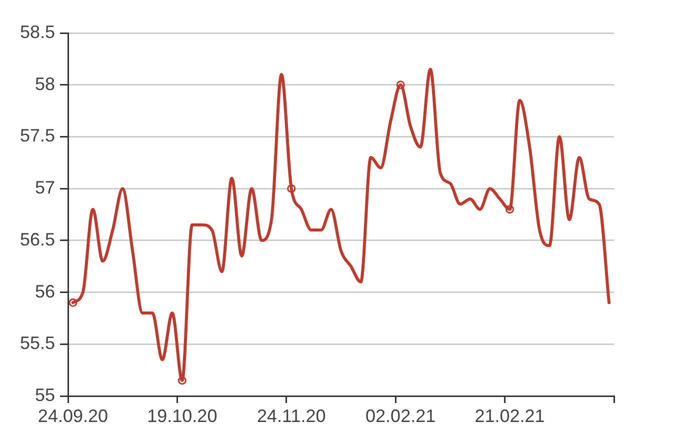 The image size is (680, 431). What do you see at coordinates (37, 239) in the screenshot?
I see `y-tick-label: 56.5` at bounding box center [37, 239].